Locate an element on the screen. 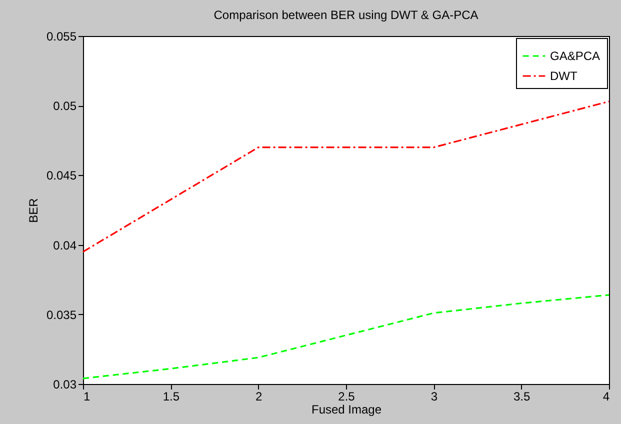 The width and height of the screenshot is (621, 424). y-axis-title: BER is located at coordinates (33, 210).